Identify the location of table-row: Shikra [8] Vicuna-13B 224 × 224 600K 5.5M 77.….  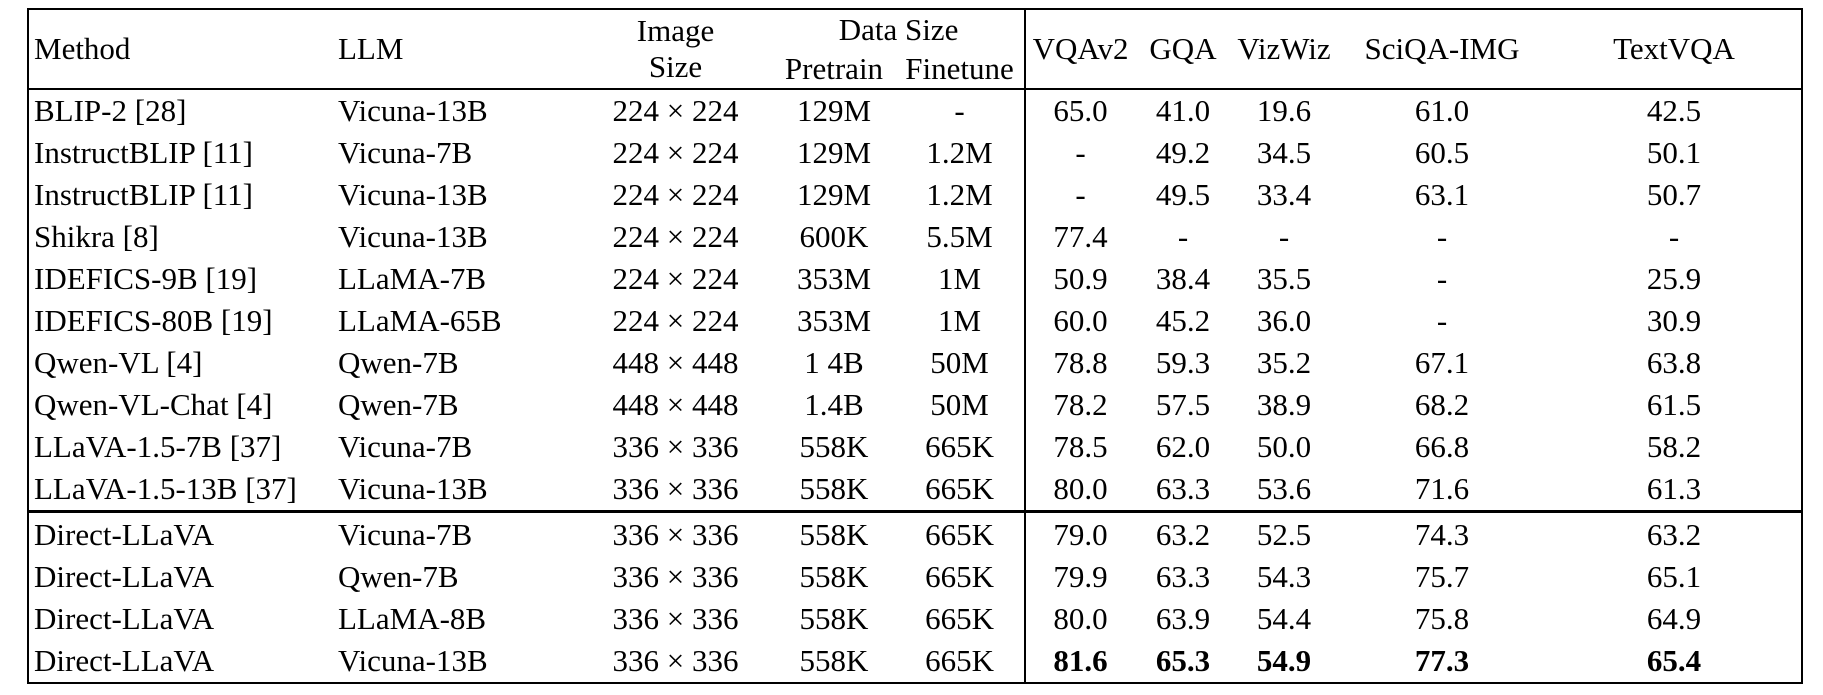
(915, 237).